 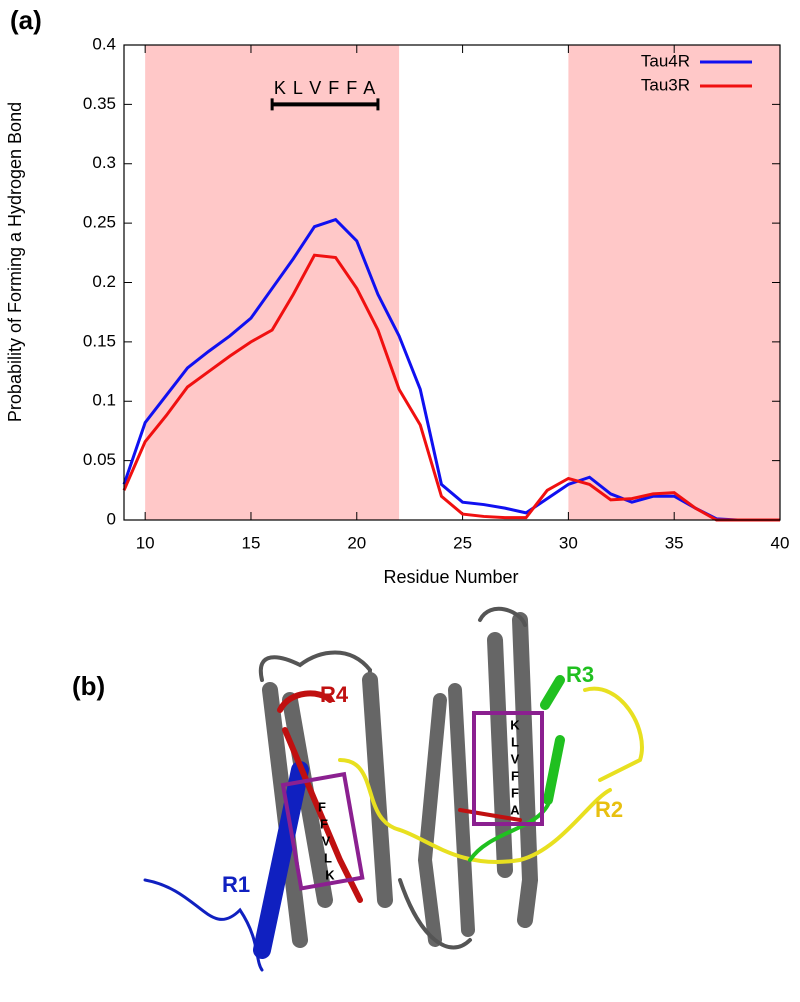 I want to click on panel-label: (a), so click(x=26, y=20).